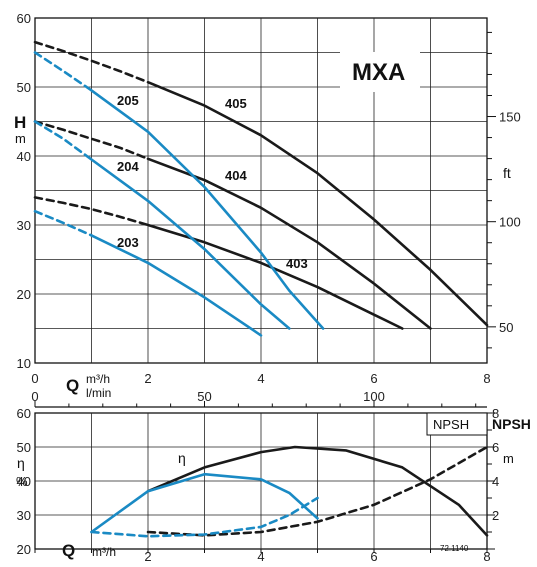  I want to click on x-axis-unit: m³/h, so click(98, 379).